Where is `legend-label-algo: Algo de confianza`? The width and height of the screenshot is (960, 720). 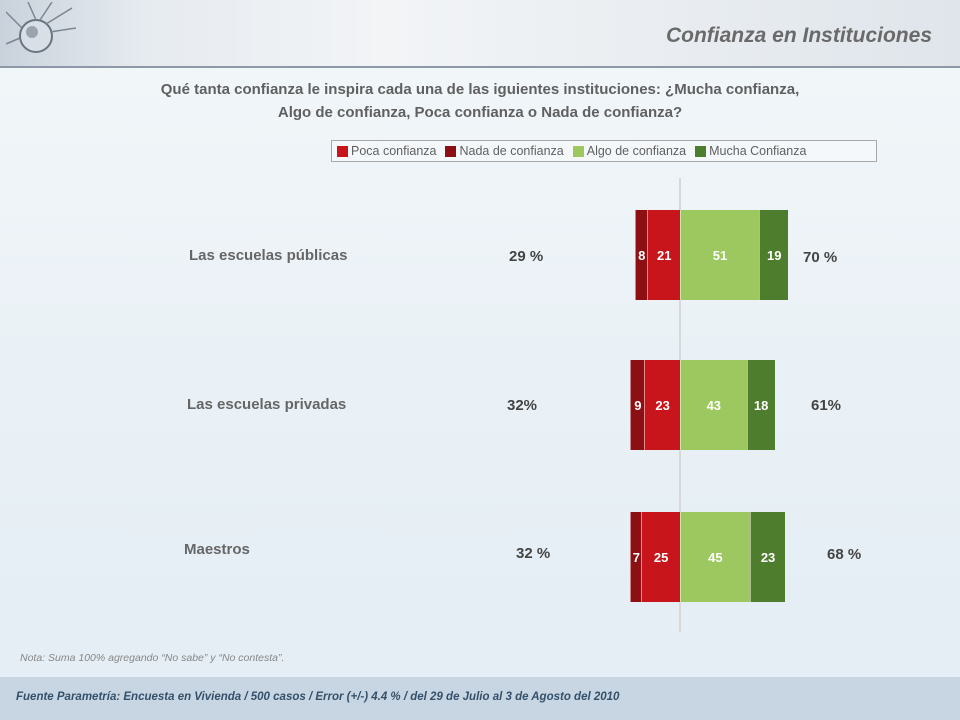
legend-label-algo: Algo de confianza is located at coordinates (636, 151).